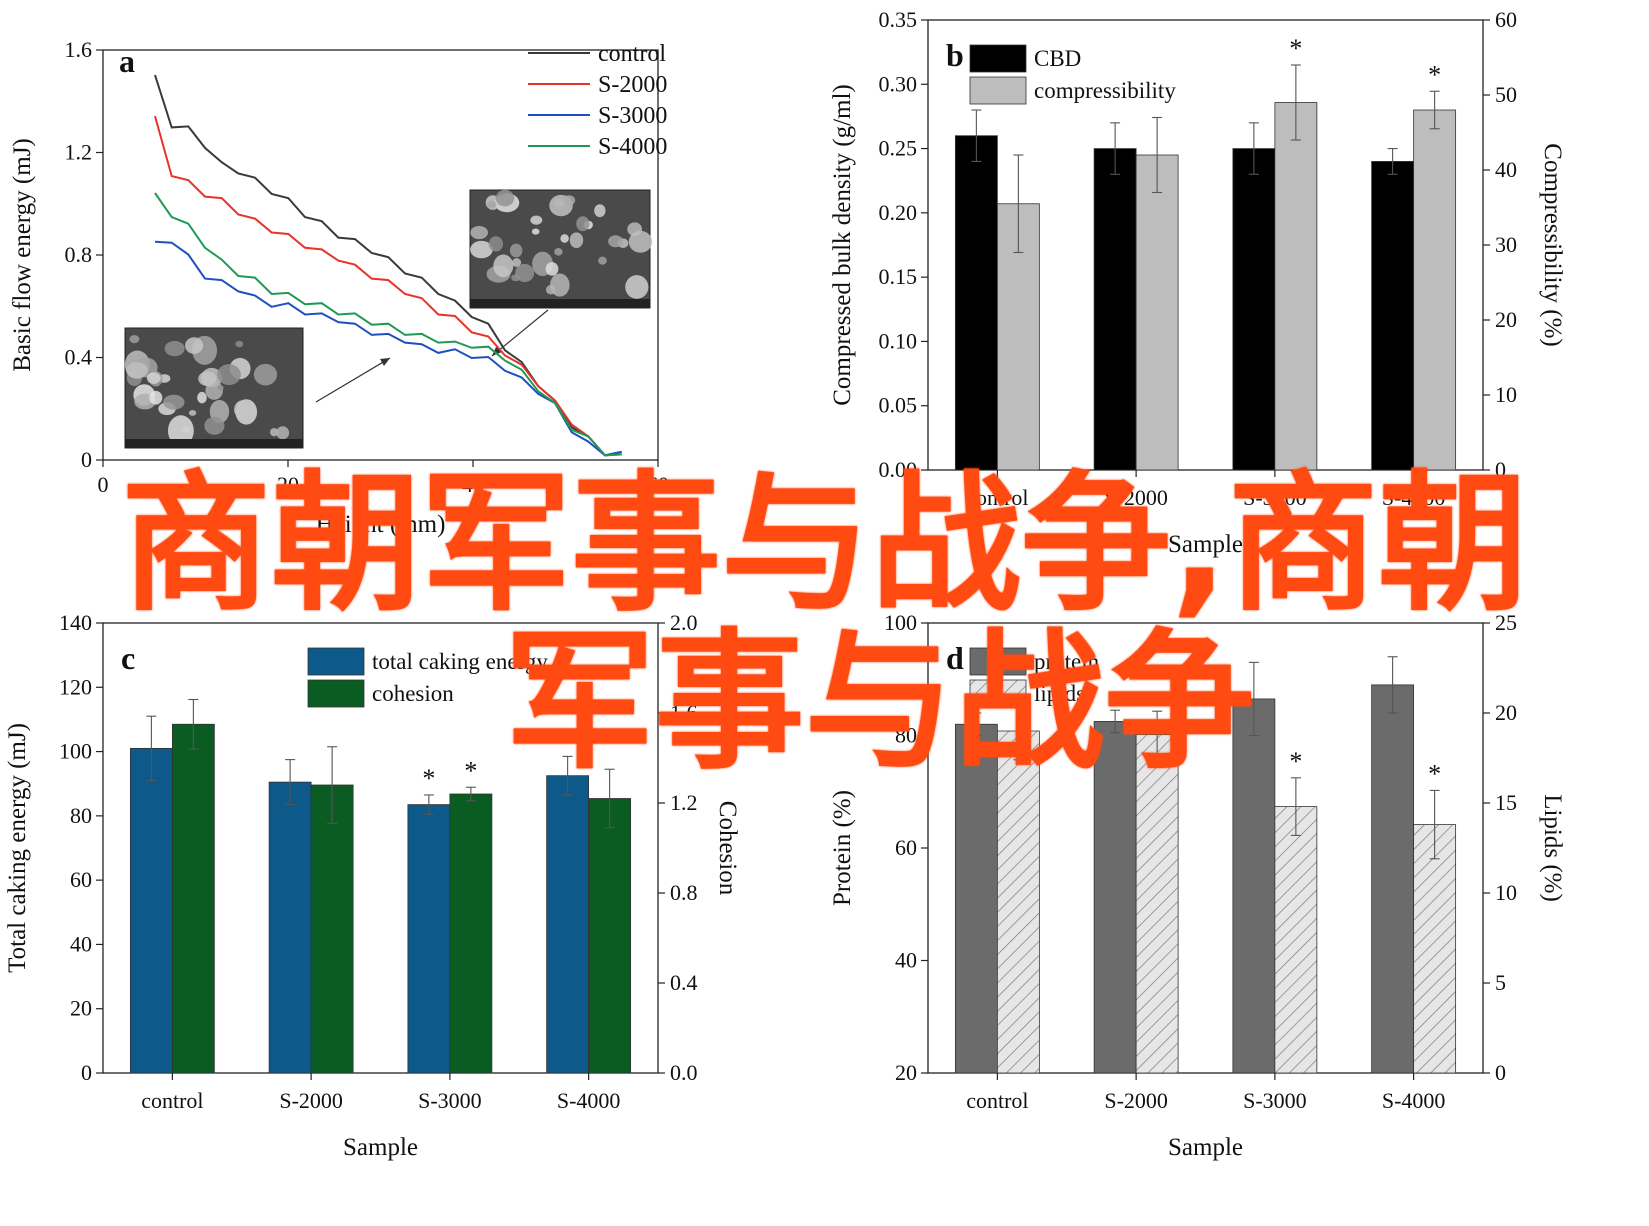 The image size is (1649, 1226). I want to click on panel-b-ytick-label: 0.25, so click(898, 148).